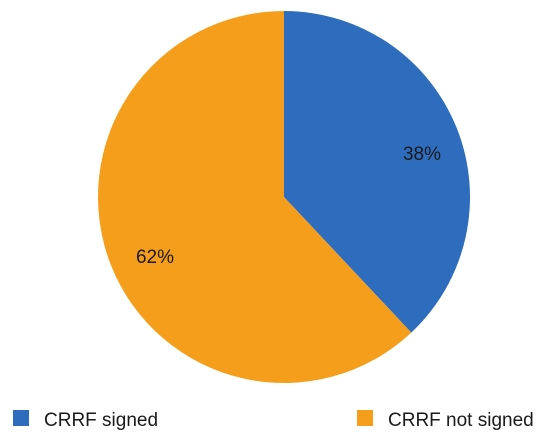  I want to click on legend-swatch-crrf-signed, so click(21, 418).